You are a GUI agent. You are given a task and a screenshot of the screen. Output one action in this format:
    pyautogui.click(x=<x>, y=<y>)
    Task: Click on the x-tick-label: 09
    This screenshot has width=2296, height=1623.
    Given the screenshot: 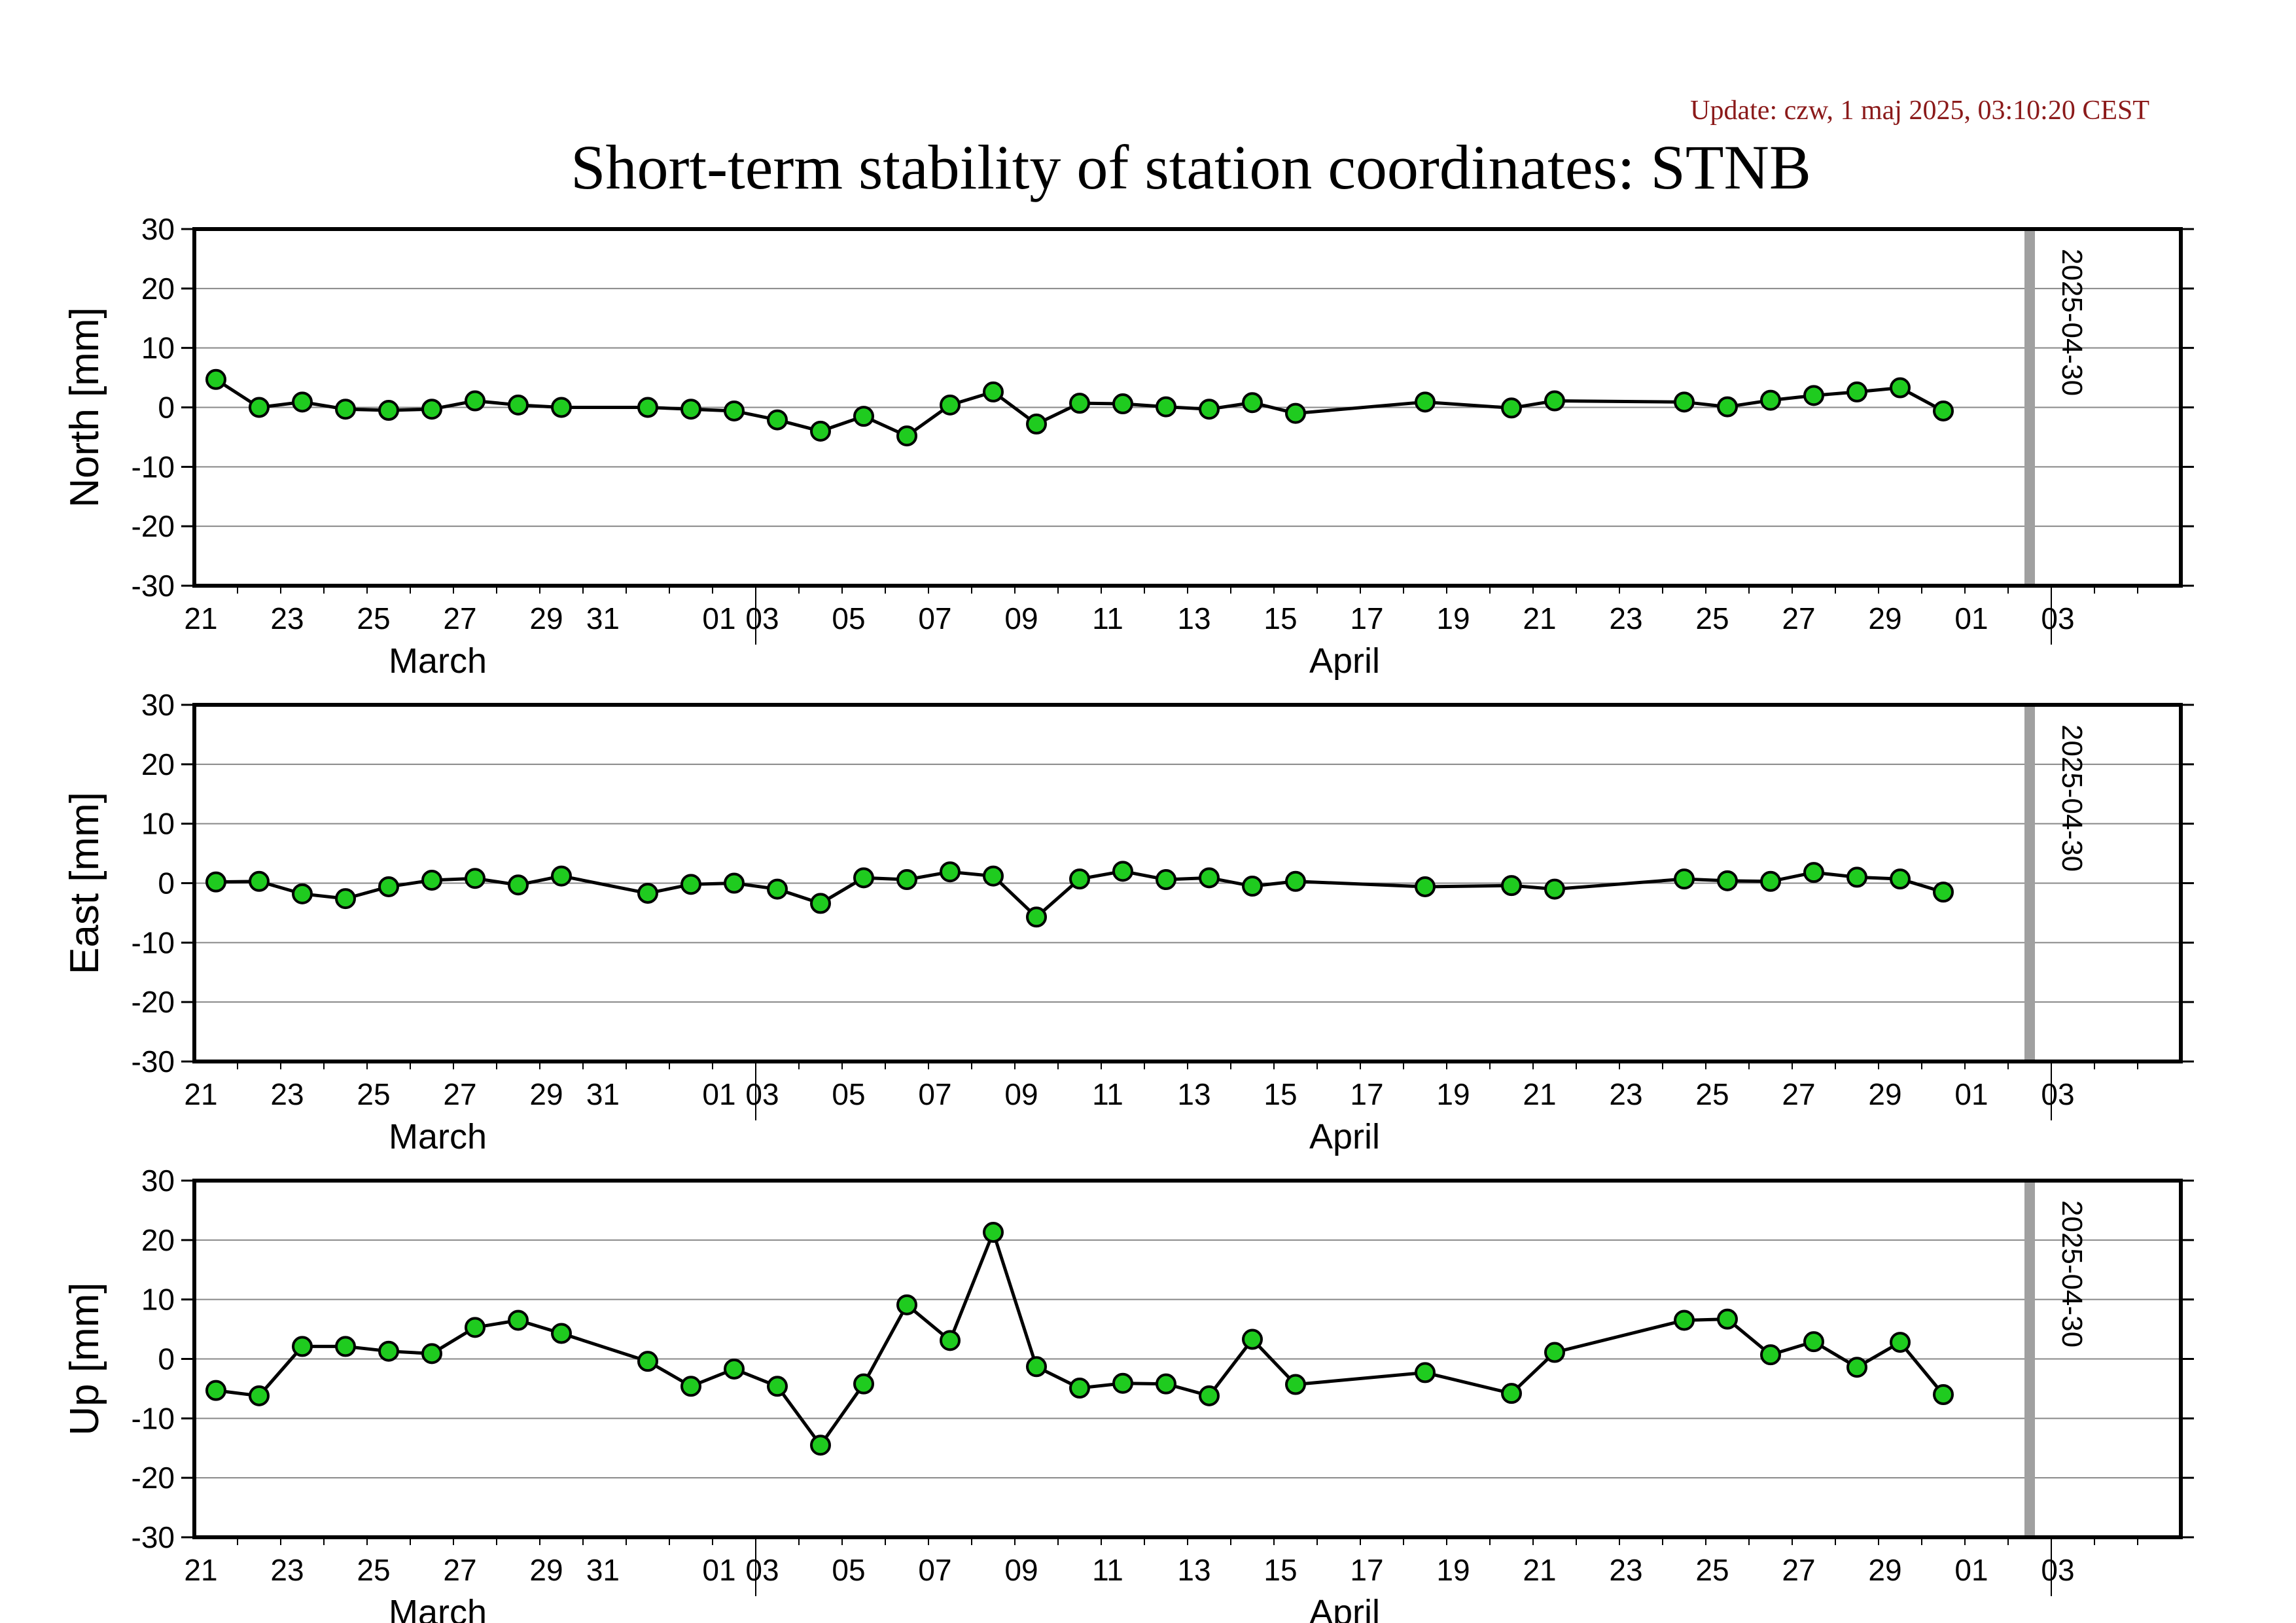 What is the action you would take?
    pyautogui.click(x=1021, y=1094)
    